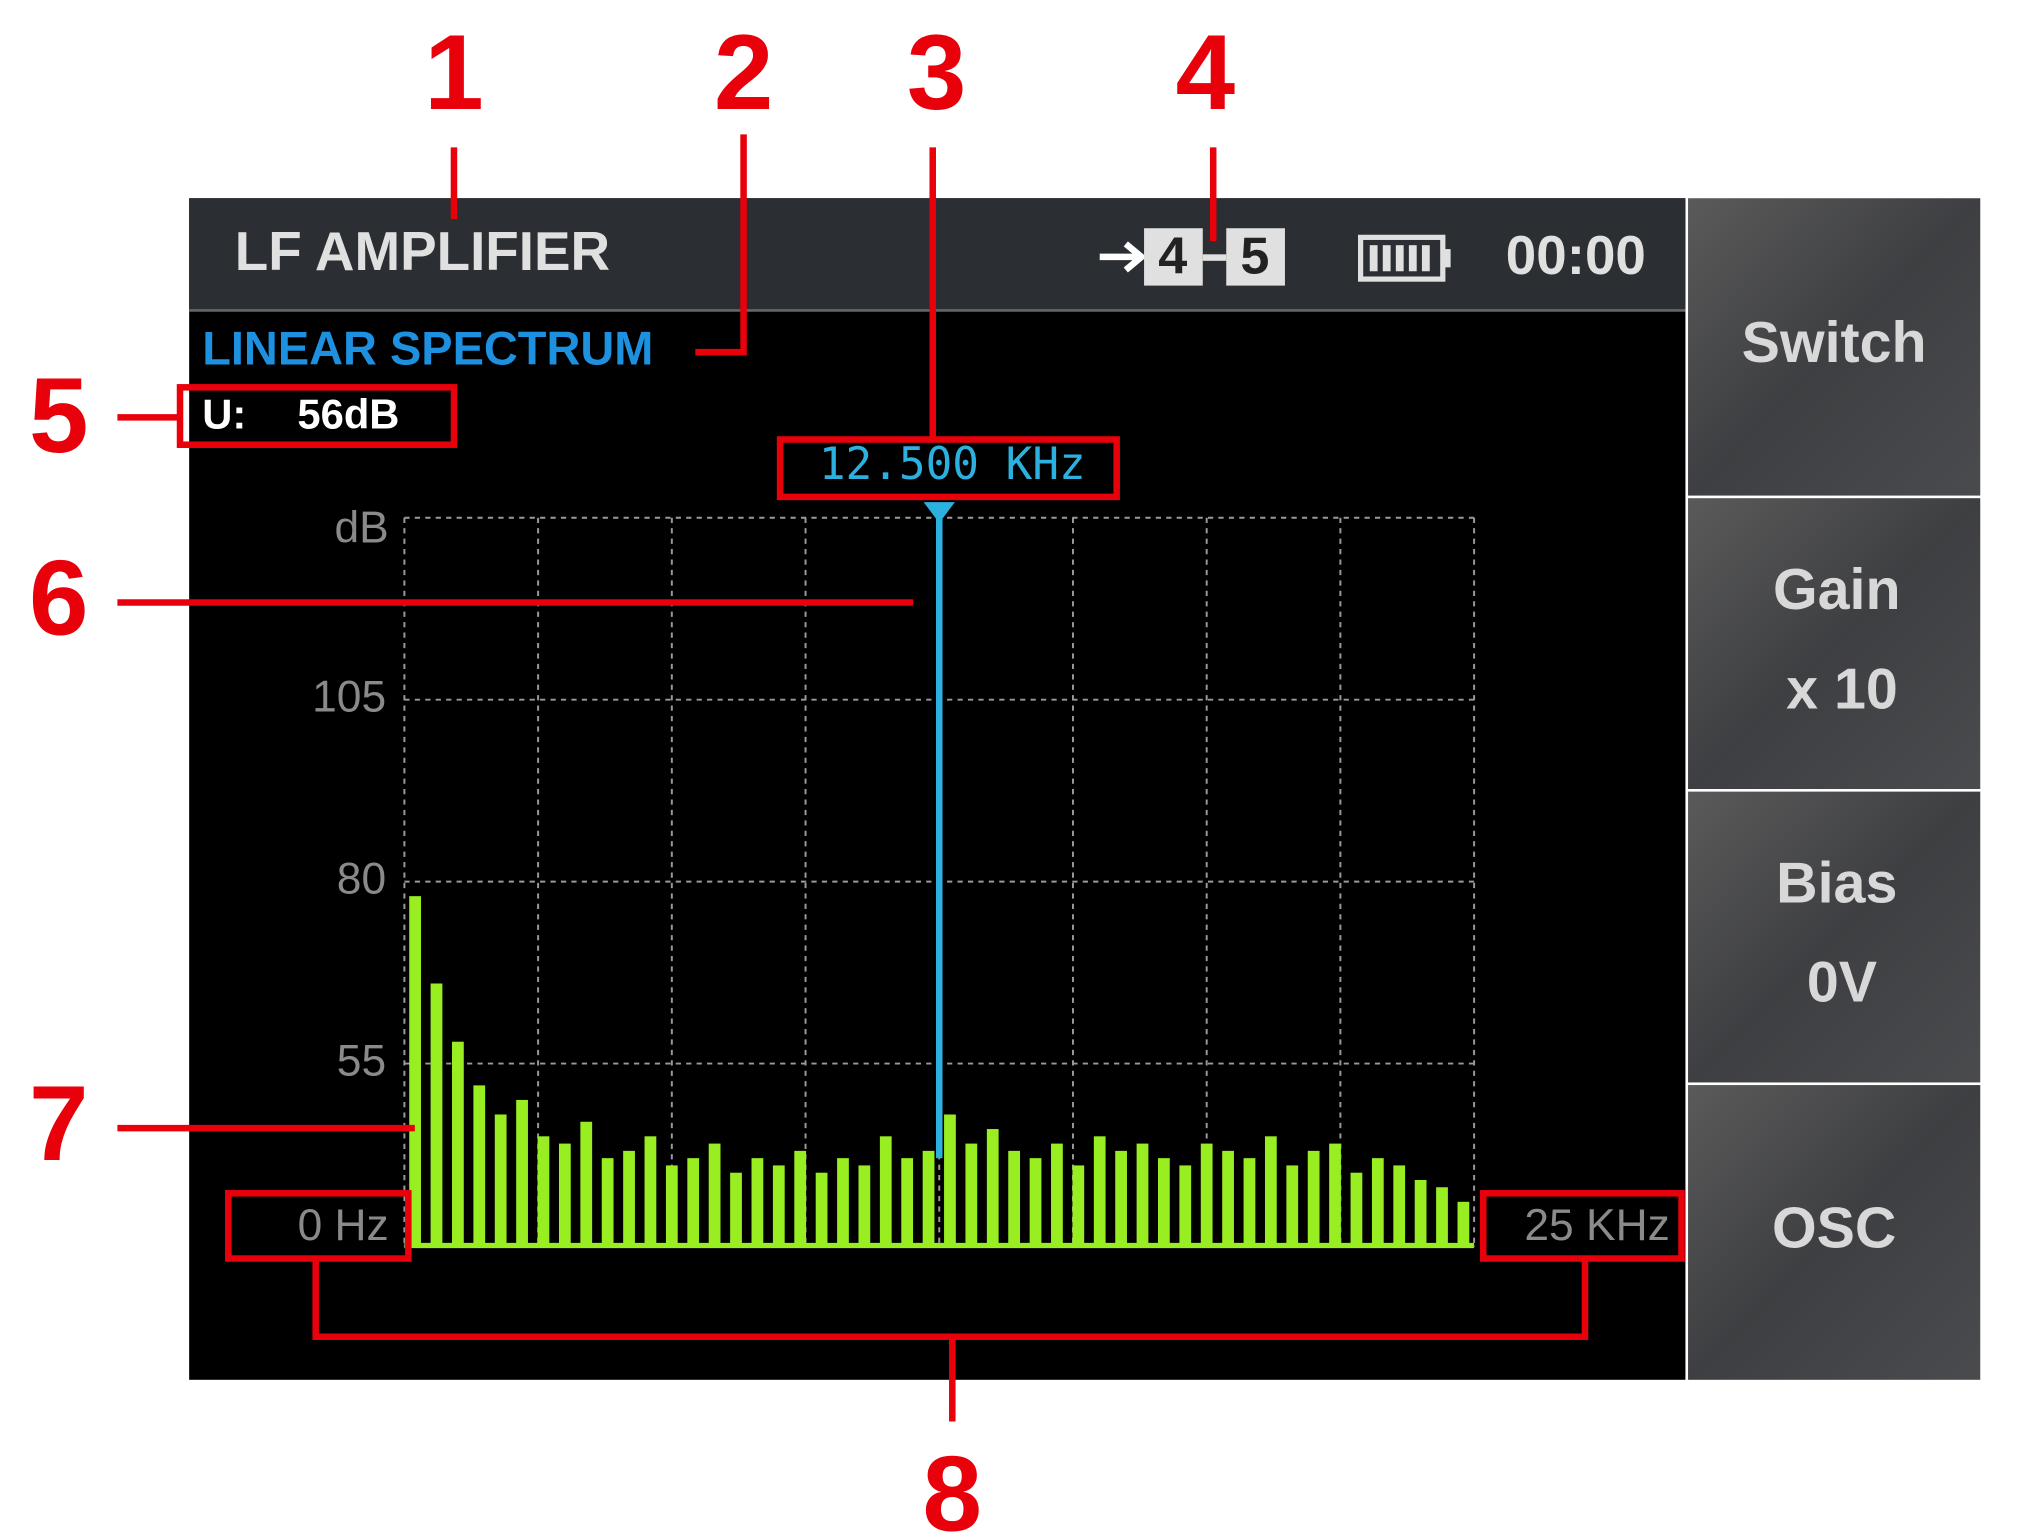 Image resolution: width=2022 pixels, height=1535 pixels. What do you see at coordinates (1842, 689) in the screenshot?
I see `button-value: x 10` at bounding box center [1842, 689].